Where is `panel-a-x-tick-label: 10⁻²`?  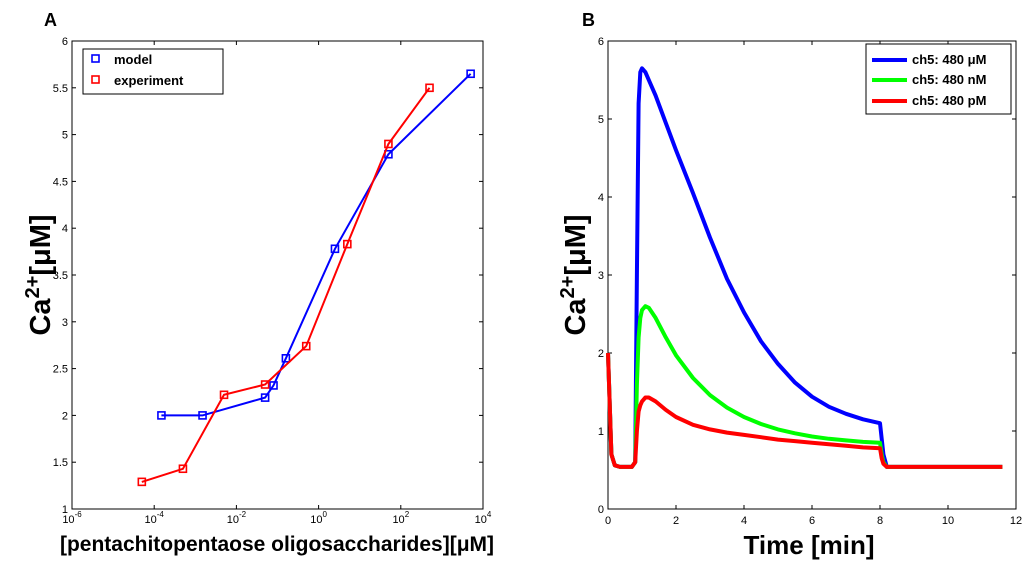 panel-a-x-tick-label: 10⁻² is located at coordinates (237, 518).